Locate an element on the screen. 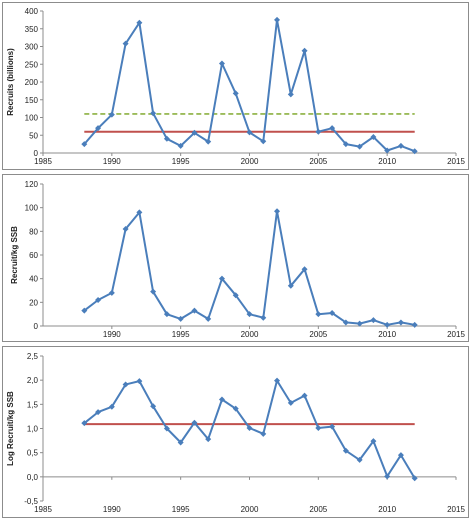  y-tick-label: 1,0 is located at coordinates (33, 429).